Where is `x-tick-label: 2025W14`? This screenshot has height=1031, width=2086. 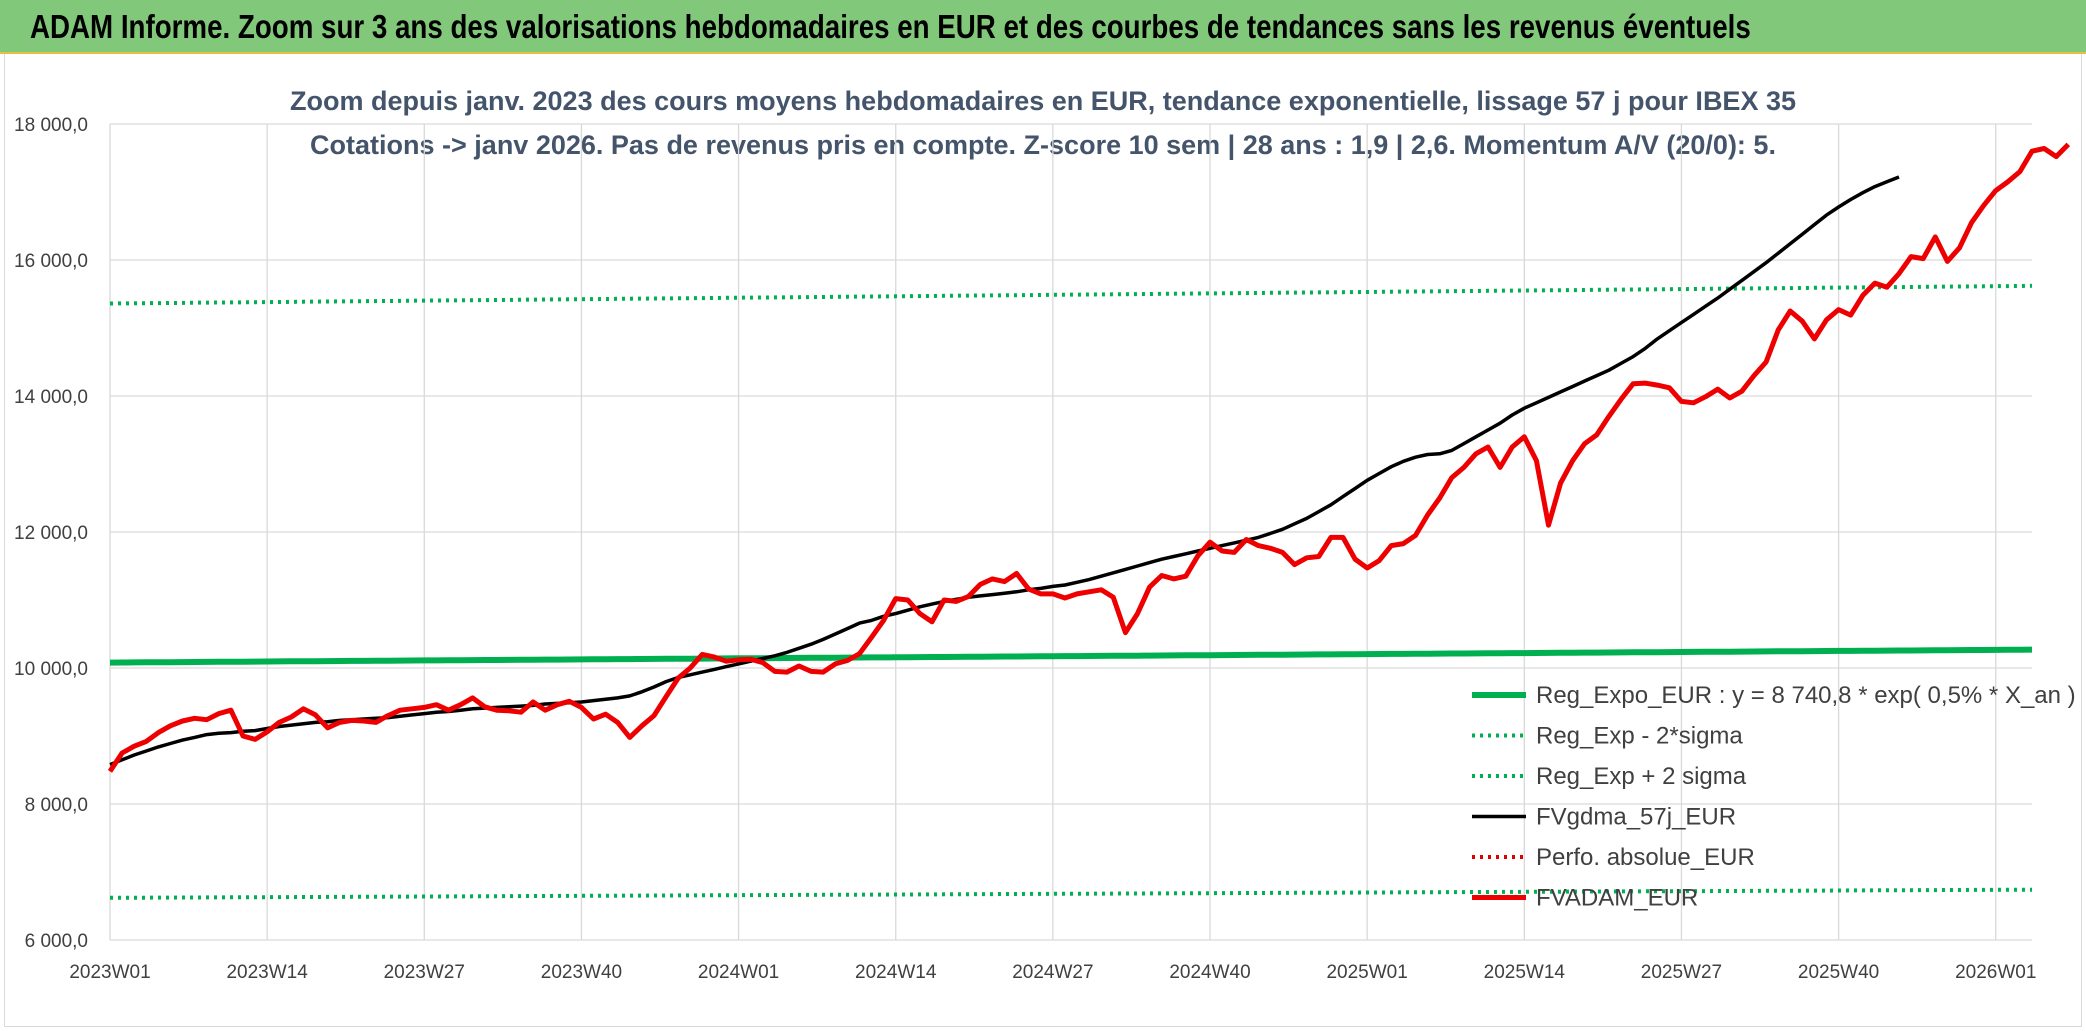 x-tick-label: 2025W14 is located at coordinates (1525, 972).